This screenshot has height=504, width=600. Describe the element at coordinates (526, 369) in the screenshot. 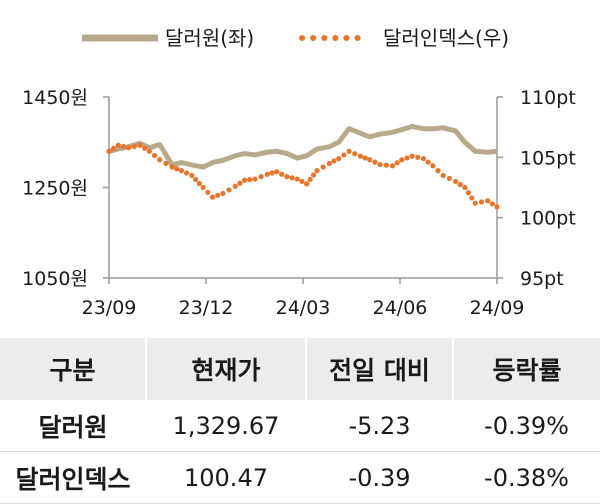

I see `header-change-rate: 등락률` at that location.